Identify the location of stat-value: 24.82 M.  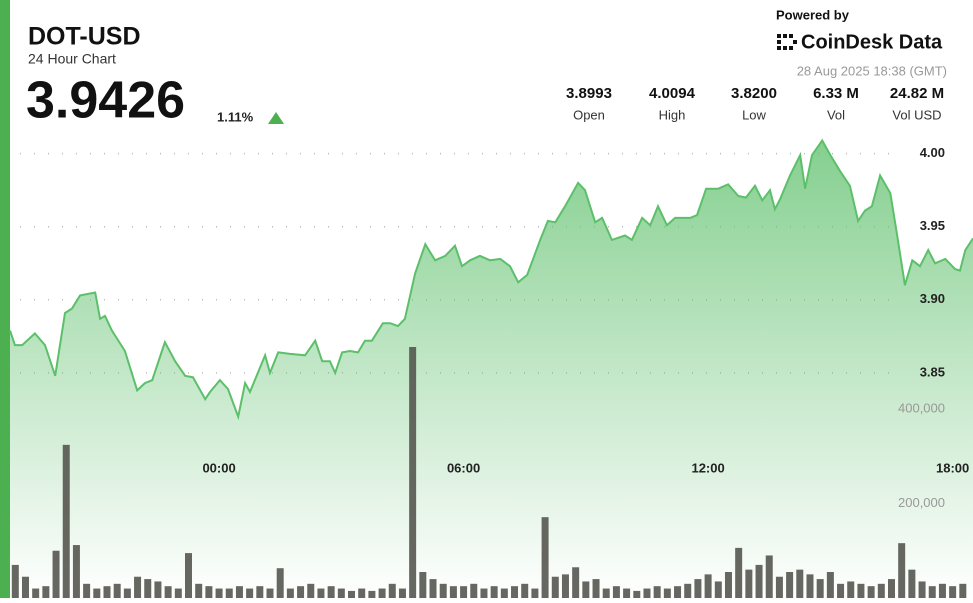
(917, 93).